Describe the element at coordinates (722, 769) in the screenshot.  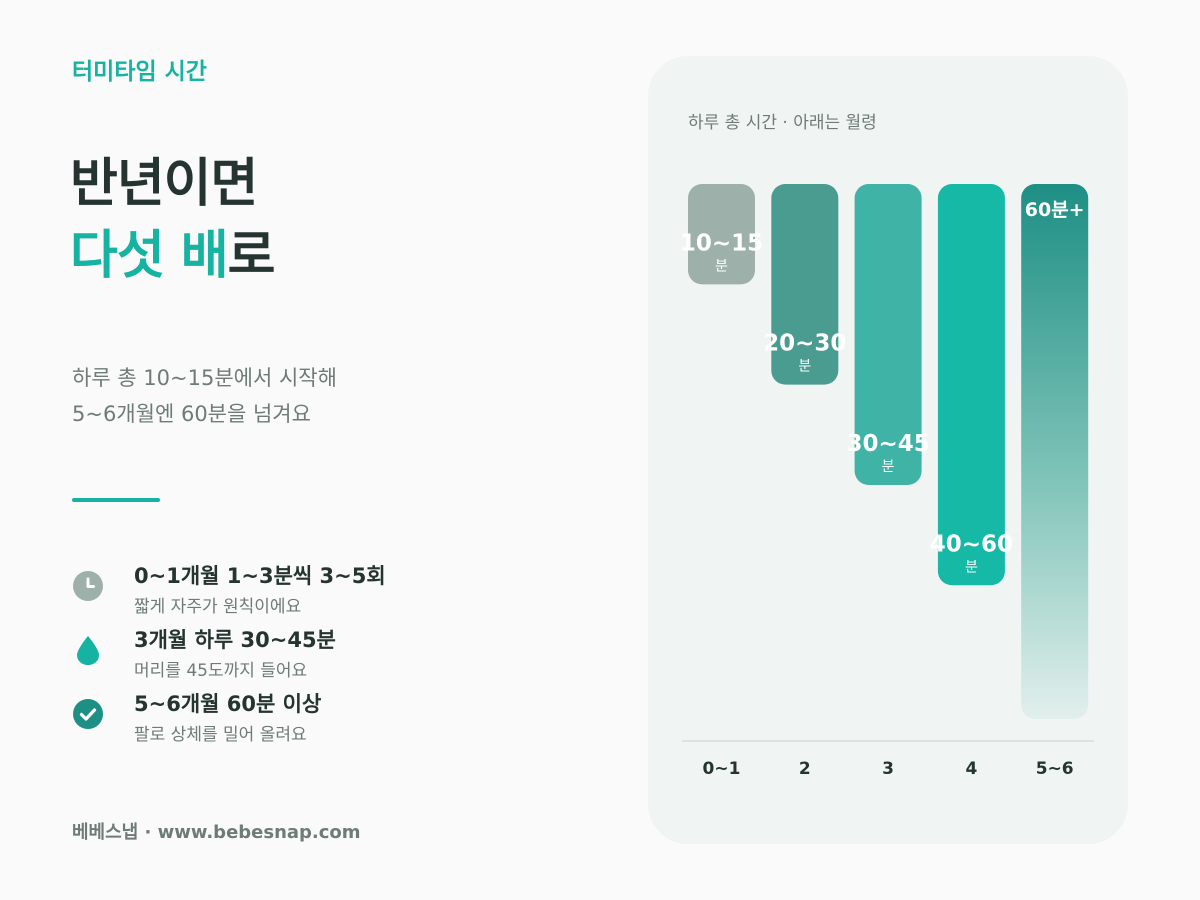
I see `x-tick-label: 0~1` at that location.